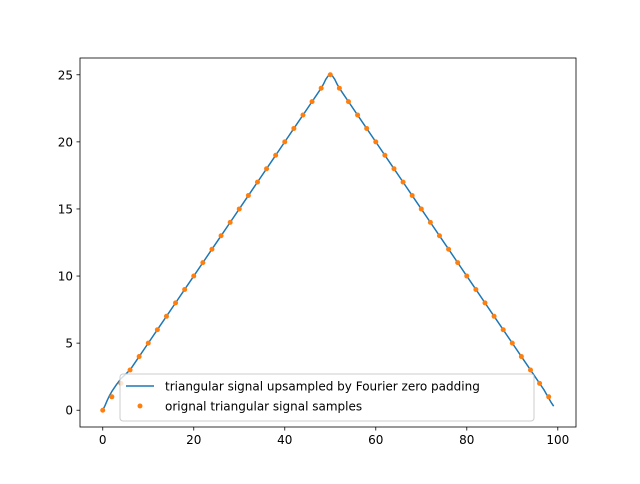  Describe the element at coordinates (69, 411) in the screenshot. I see `y-tick-label: 0` at that location.